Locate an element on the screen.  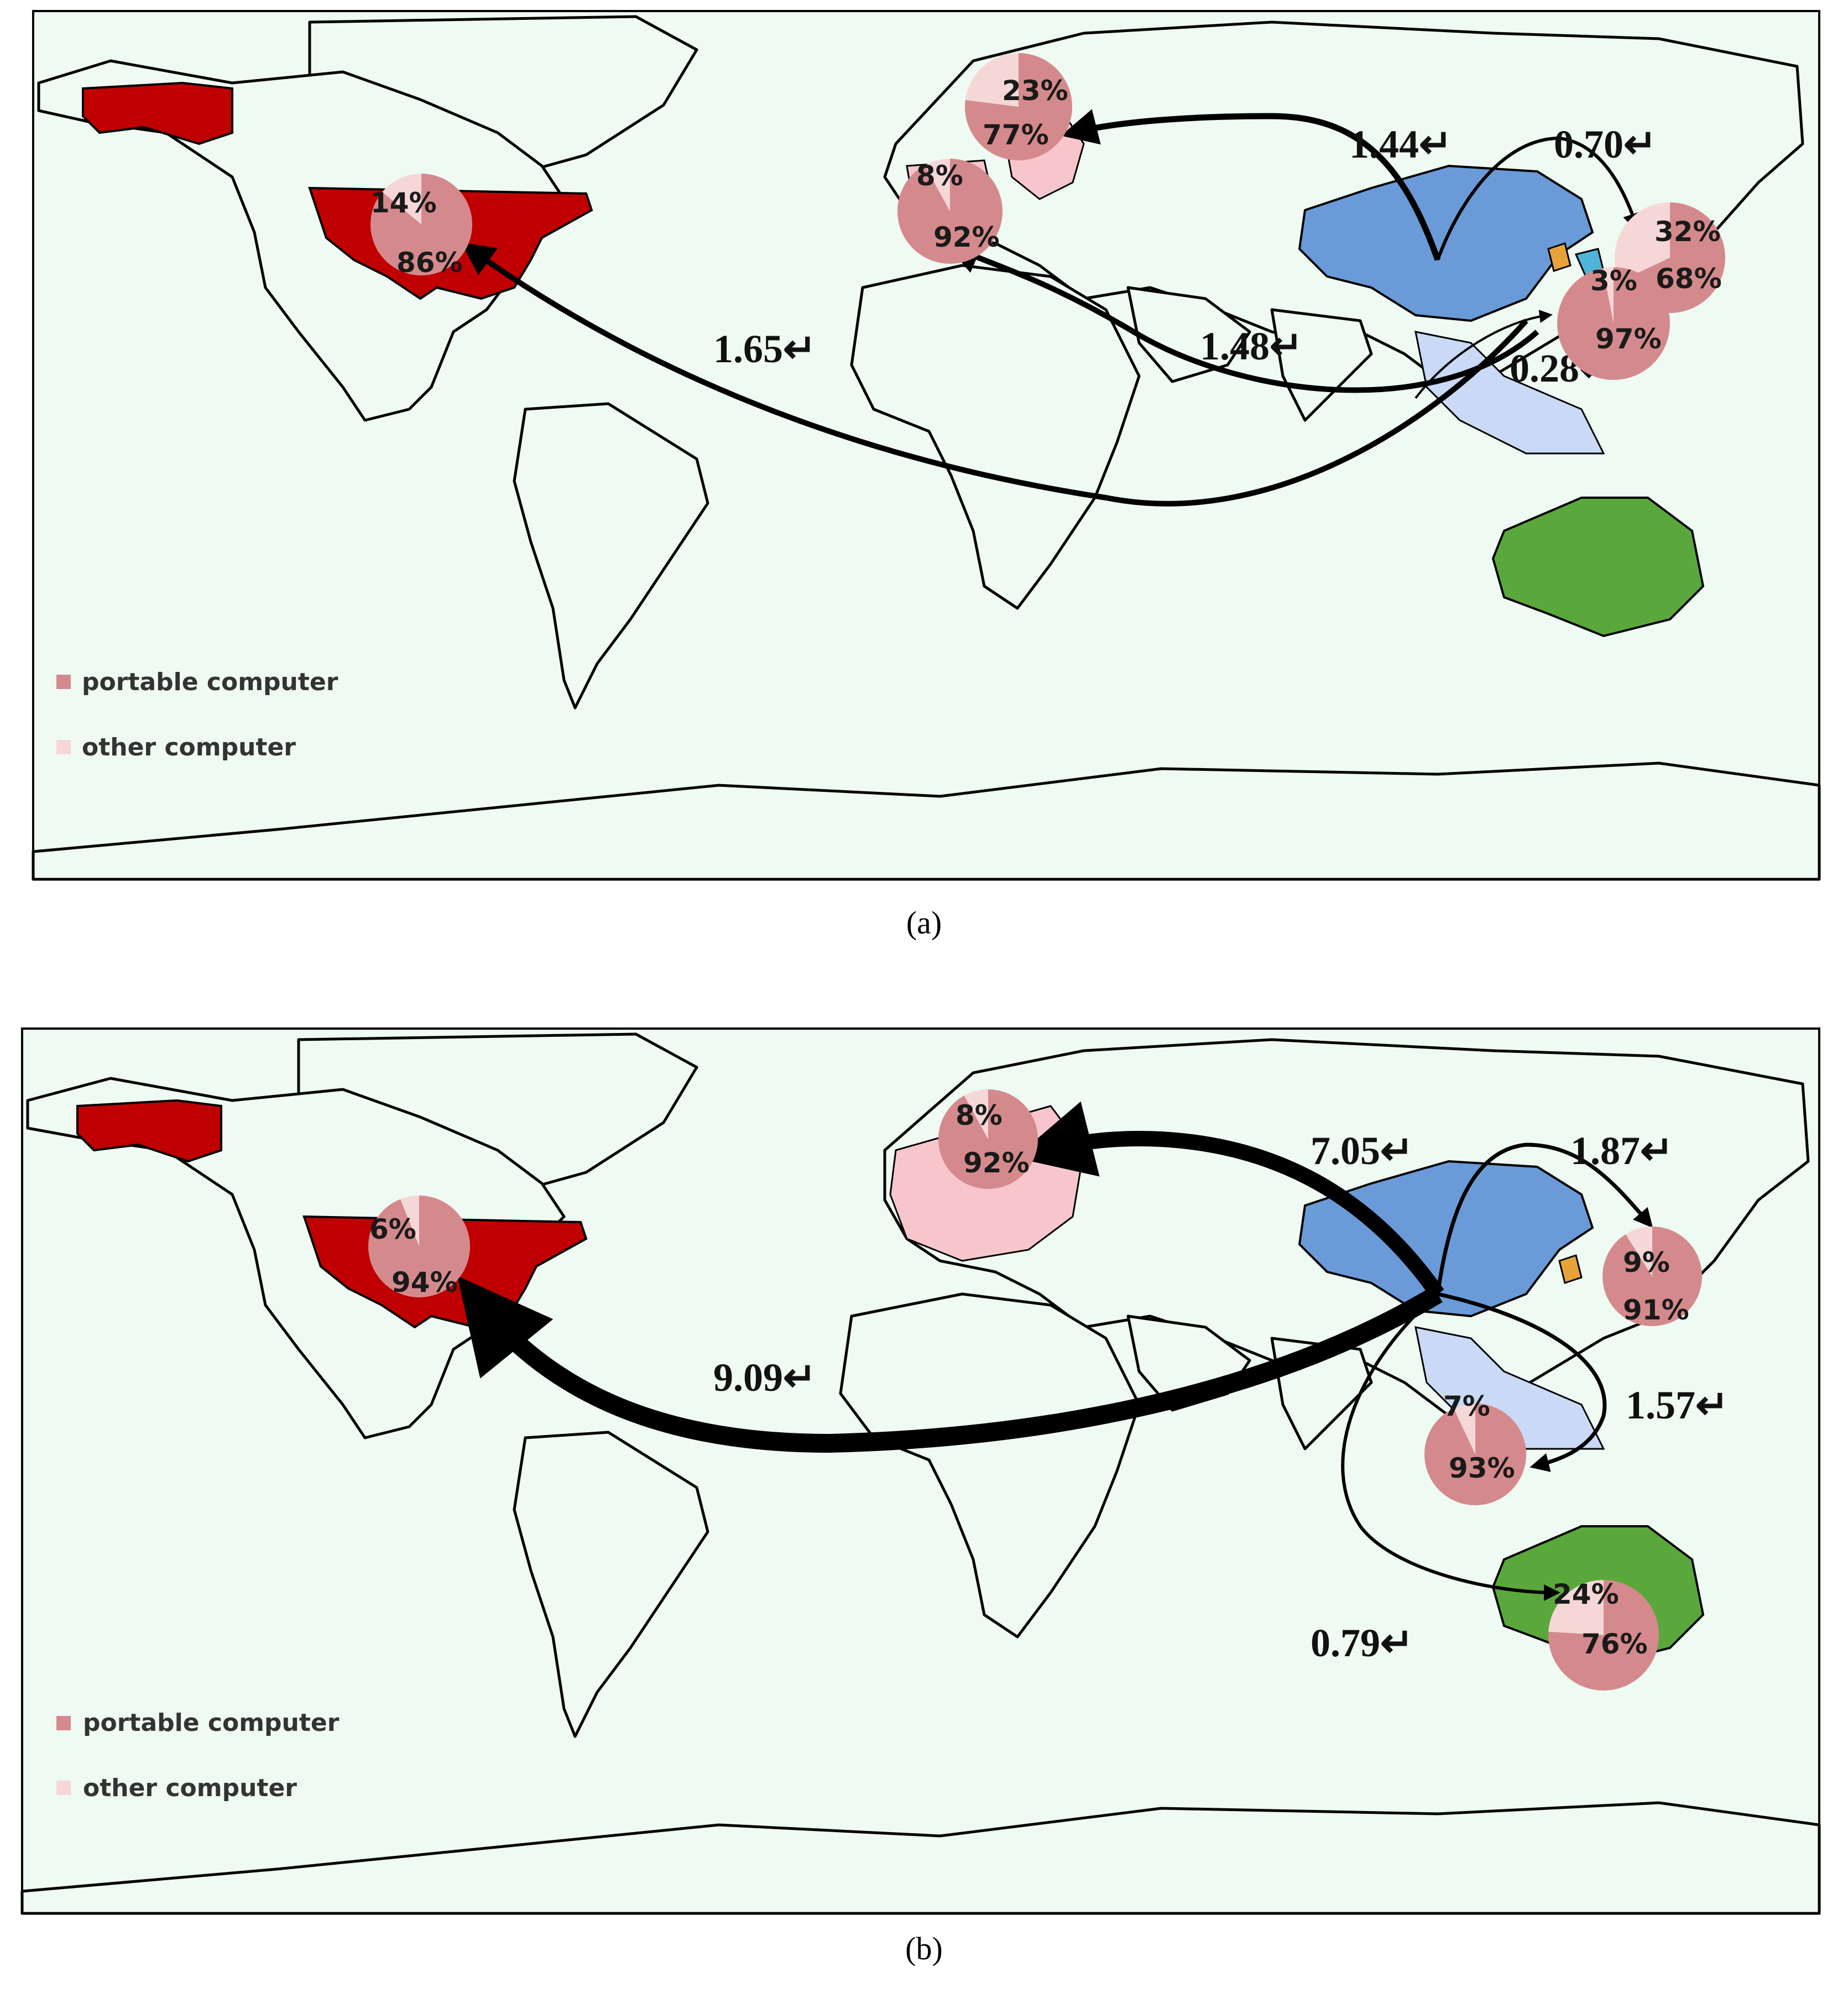
pie-label-portable: 93% is located at coordinates (1482, 1468).